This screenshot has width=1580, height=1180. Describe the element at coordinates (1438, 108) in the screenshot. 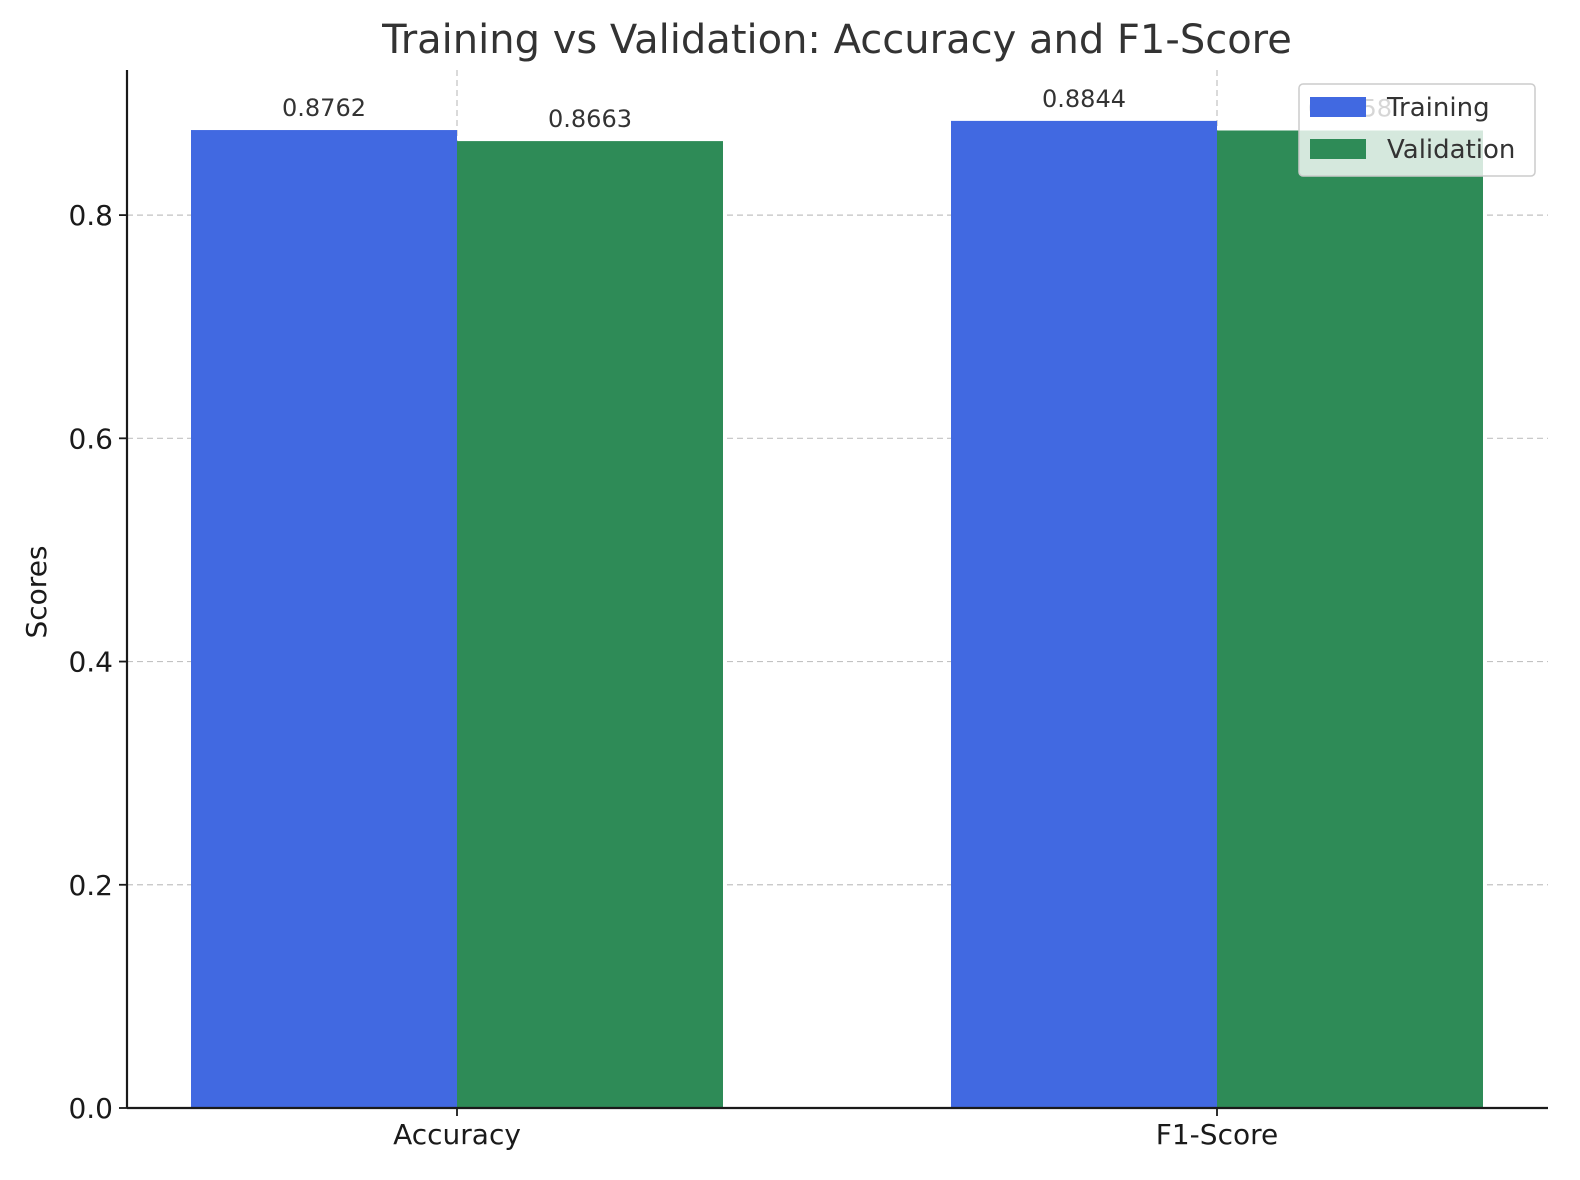

I see `legend-label-training: Training` at that location.